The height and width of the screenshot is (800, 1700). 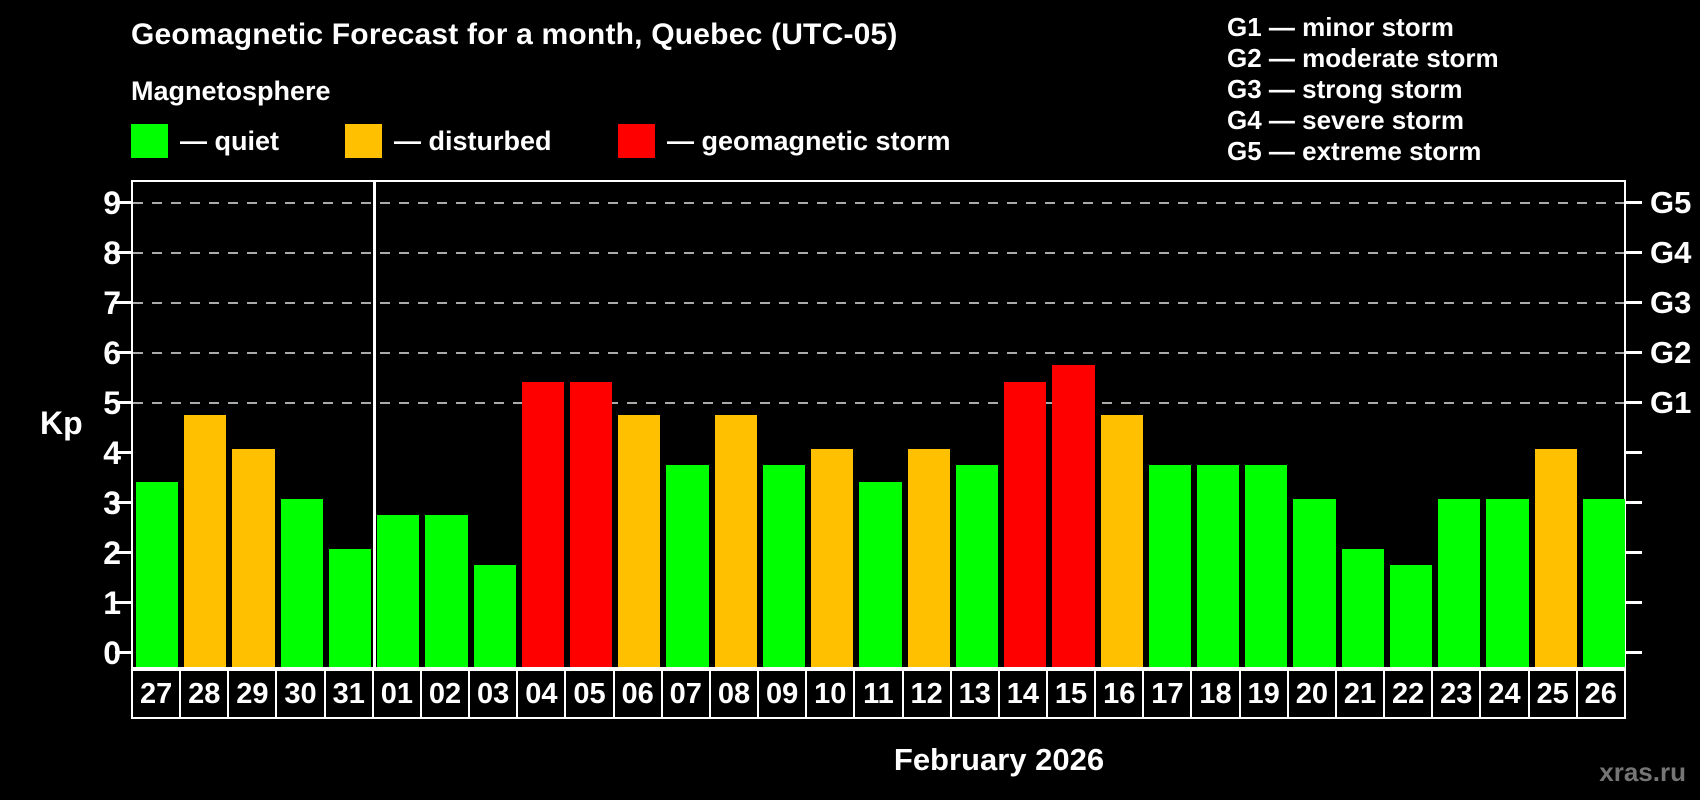 I want to click on y-tick-label-4: 4, so click(x=112, y=452).